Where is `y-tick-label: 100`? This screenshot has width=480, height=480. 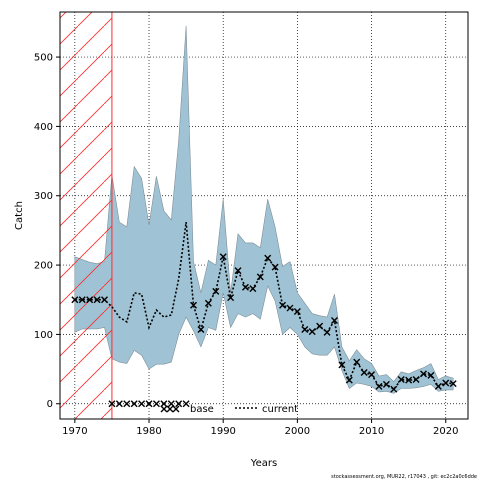
y-tick-label: 100 is located at coordinates (43, 335).